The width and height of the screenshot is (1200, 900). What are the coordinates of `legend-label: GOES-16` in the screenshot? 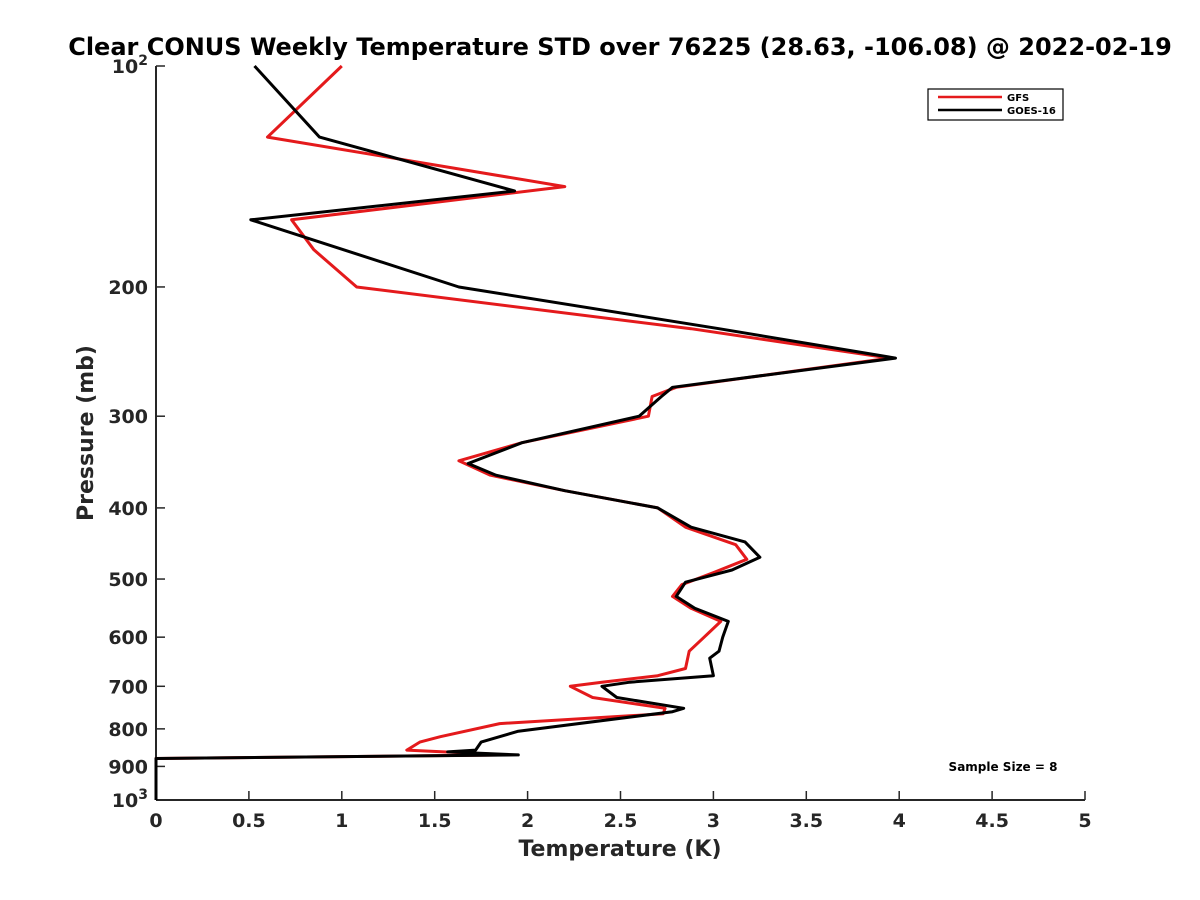 It's located at (1031, 111).